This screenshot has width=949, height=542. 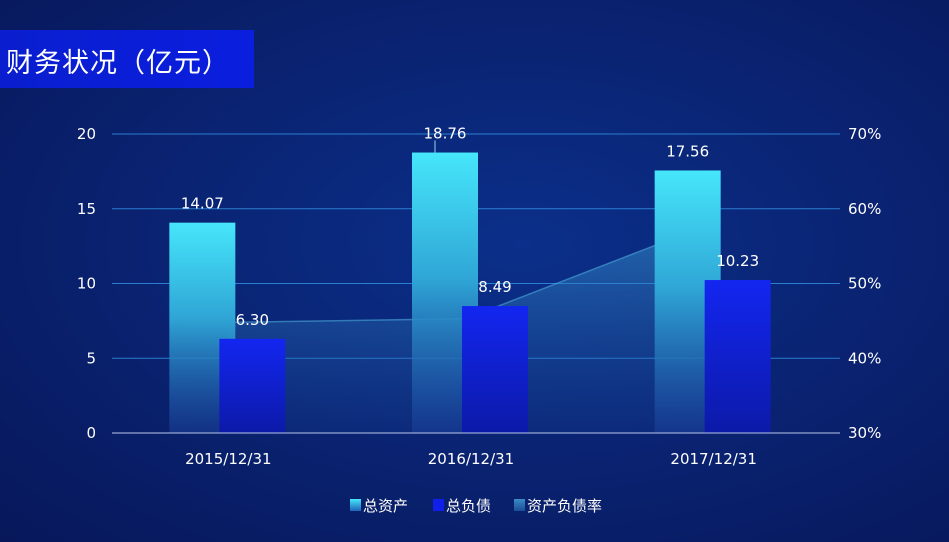 I want to click on legend-label: 总负债, so click(x=468, y=506).